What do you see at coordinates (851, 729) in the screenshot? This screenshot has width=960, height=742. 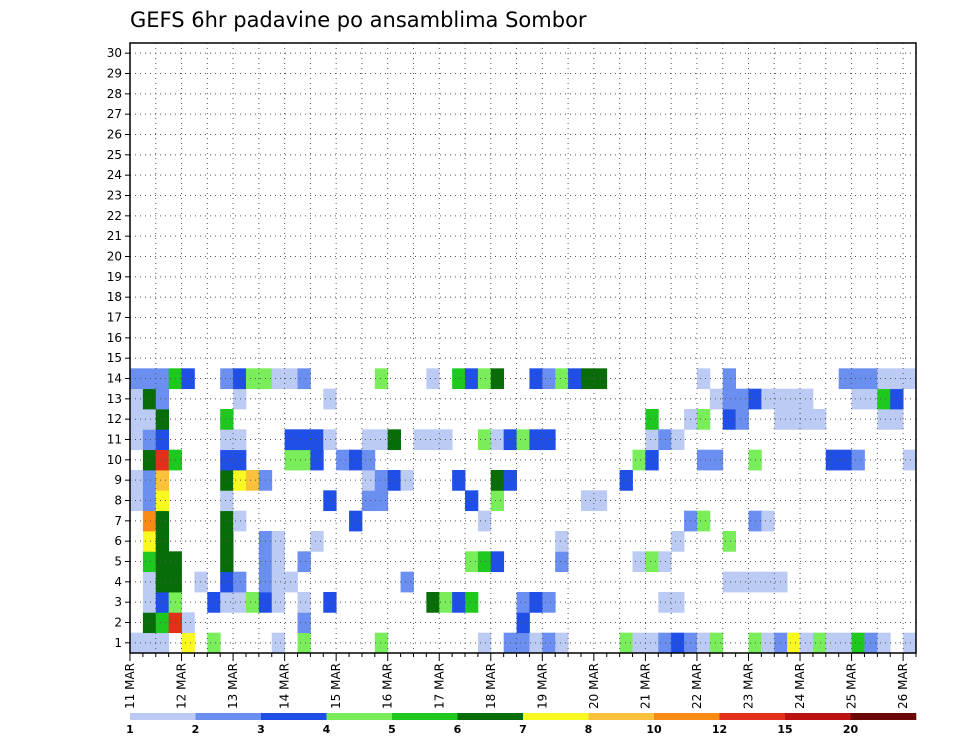 I see `colorbar-label: 20` at bounding box center [851, 729].